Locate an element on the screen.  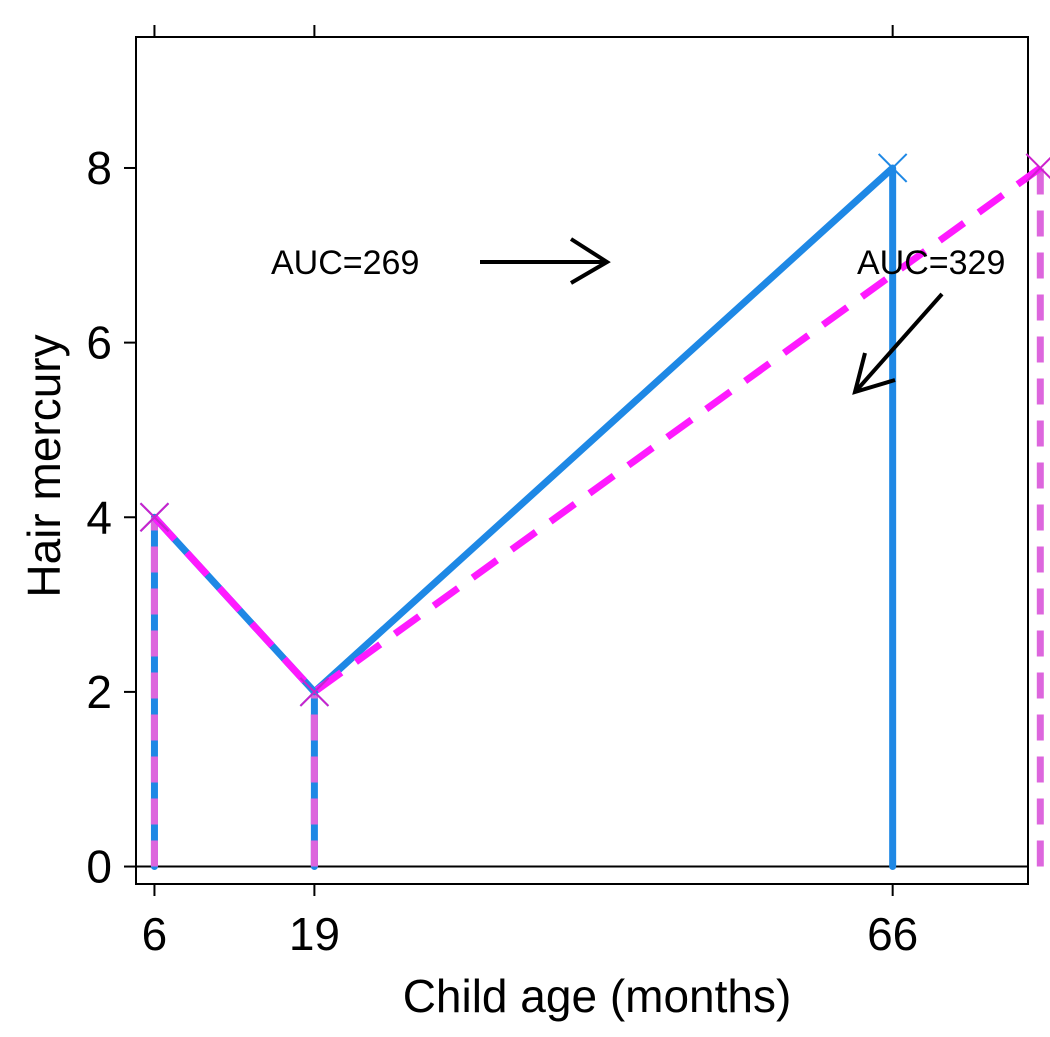
y-axis-title: Hair mercury is located at coordinates (44, 465).